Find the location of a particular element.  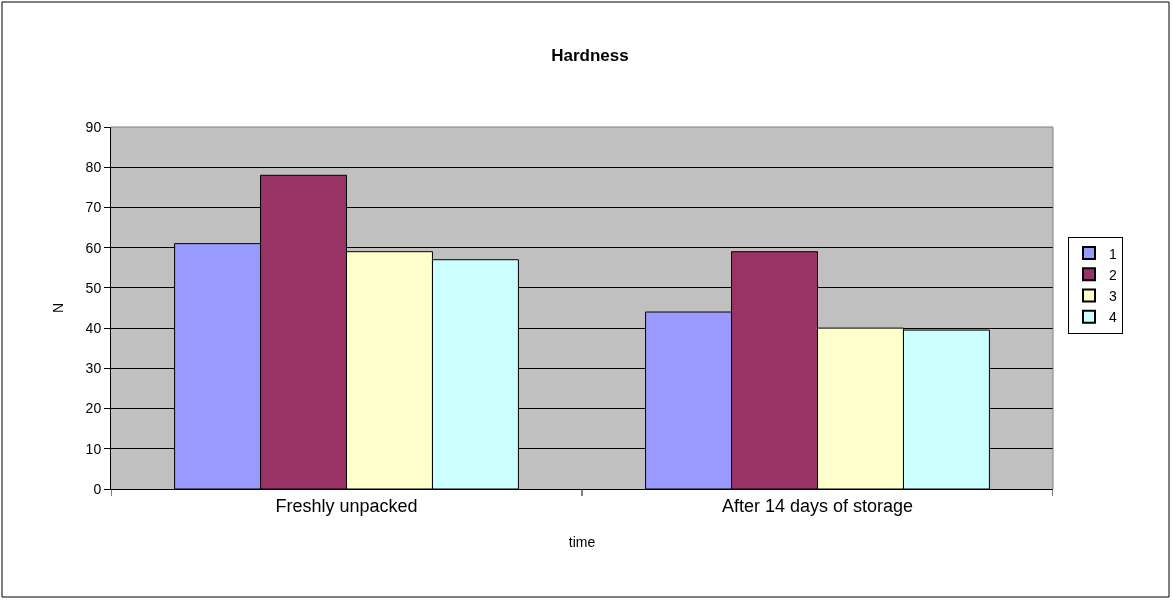

y-tick-label: 30 is located at coordinates (93, 368).